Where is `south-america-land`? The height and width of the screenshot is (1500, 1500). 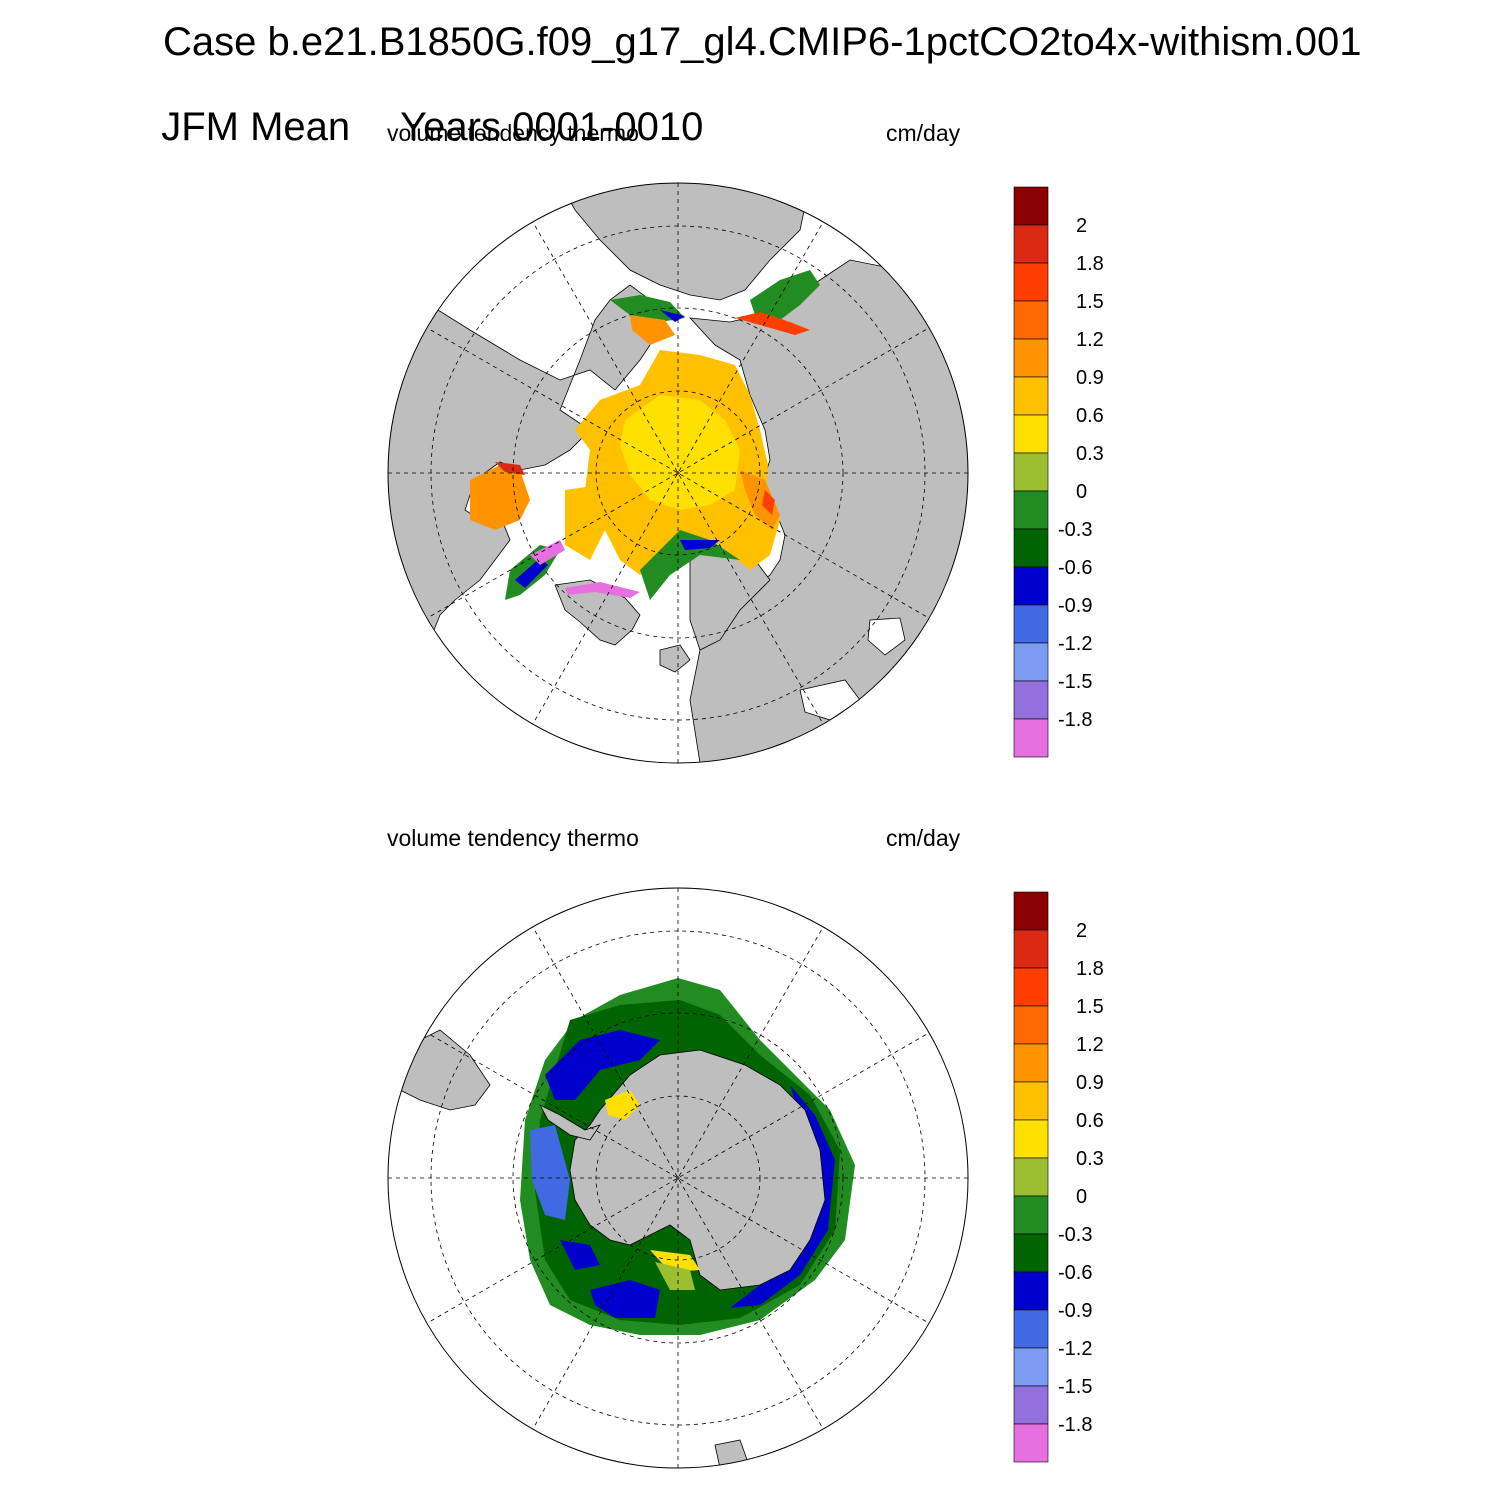 south-america-land is located at coordinates (445, 1070).